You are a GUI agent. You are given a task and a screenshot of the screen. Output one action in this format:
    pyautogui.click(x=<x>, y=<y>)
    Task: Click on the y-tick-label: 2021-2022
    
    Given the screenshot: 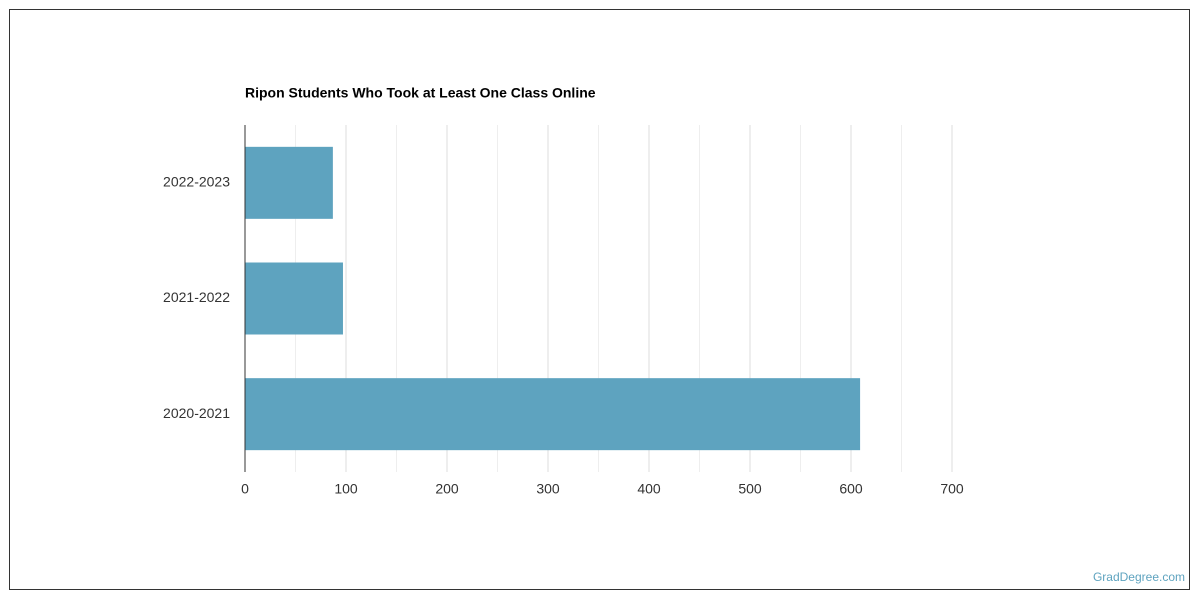 What is the action you would take?
    pyautogui.click(x=196, y=297)
    